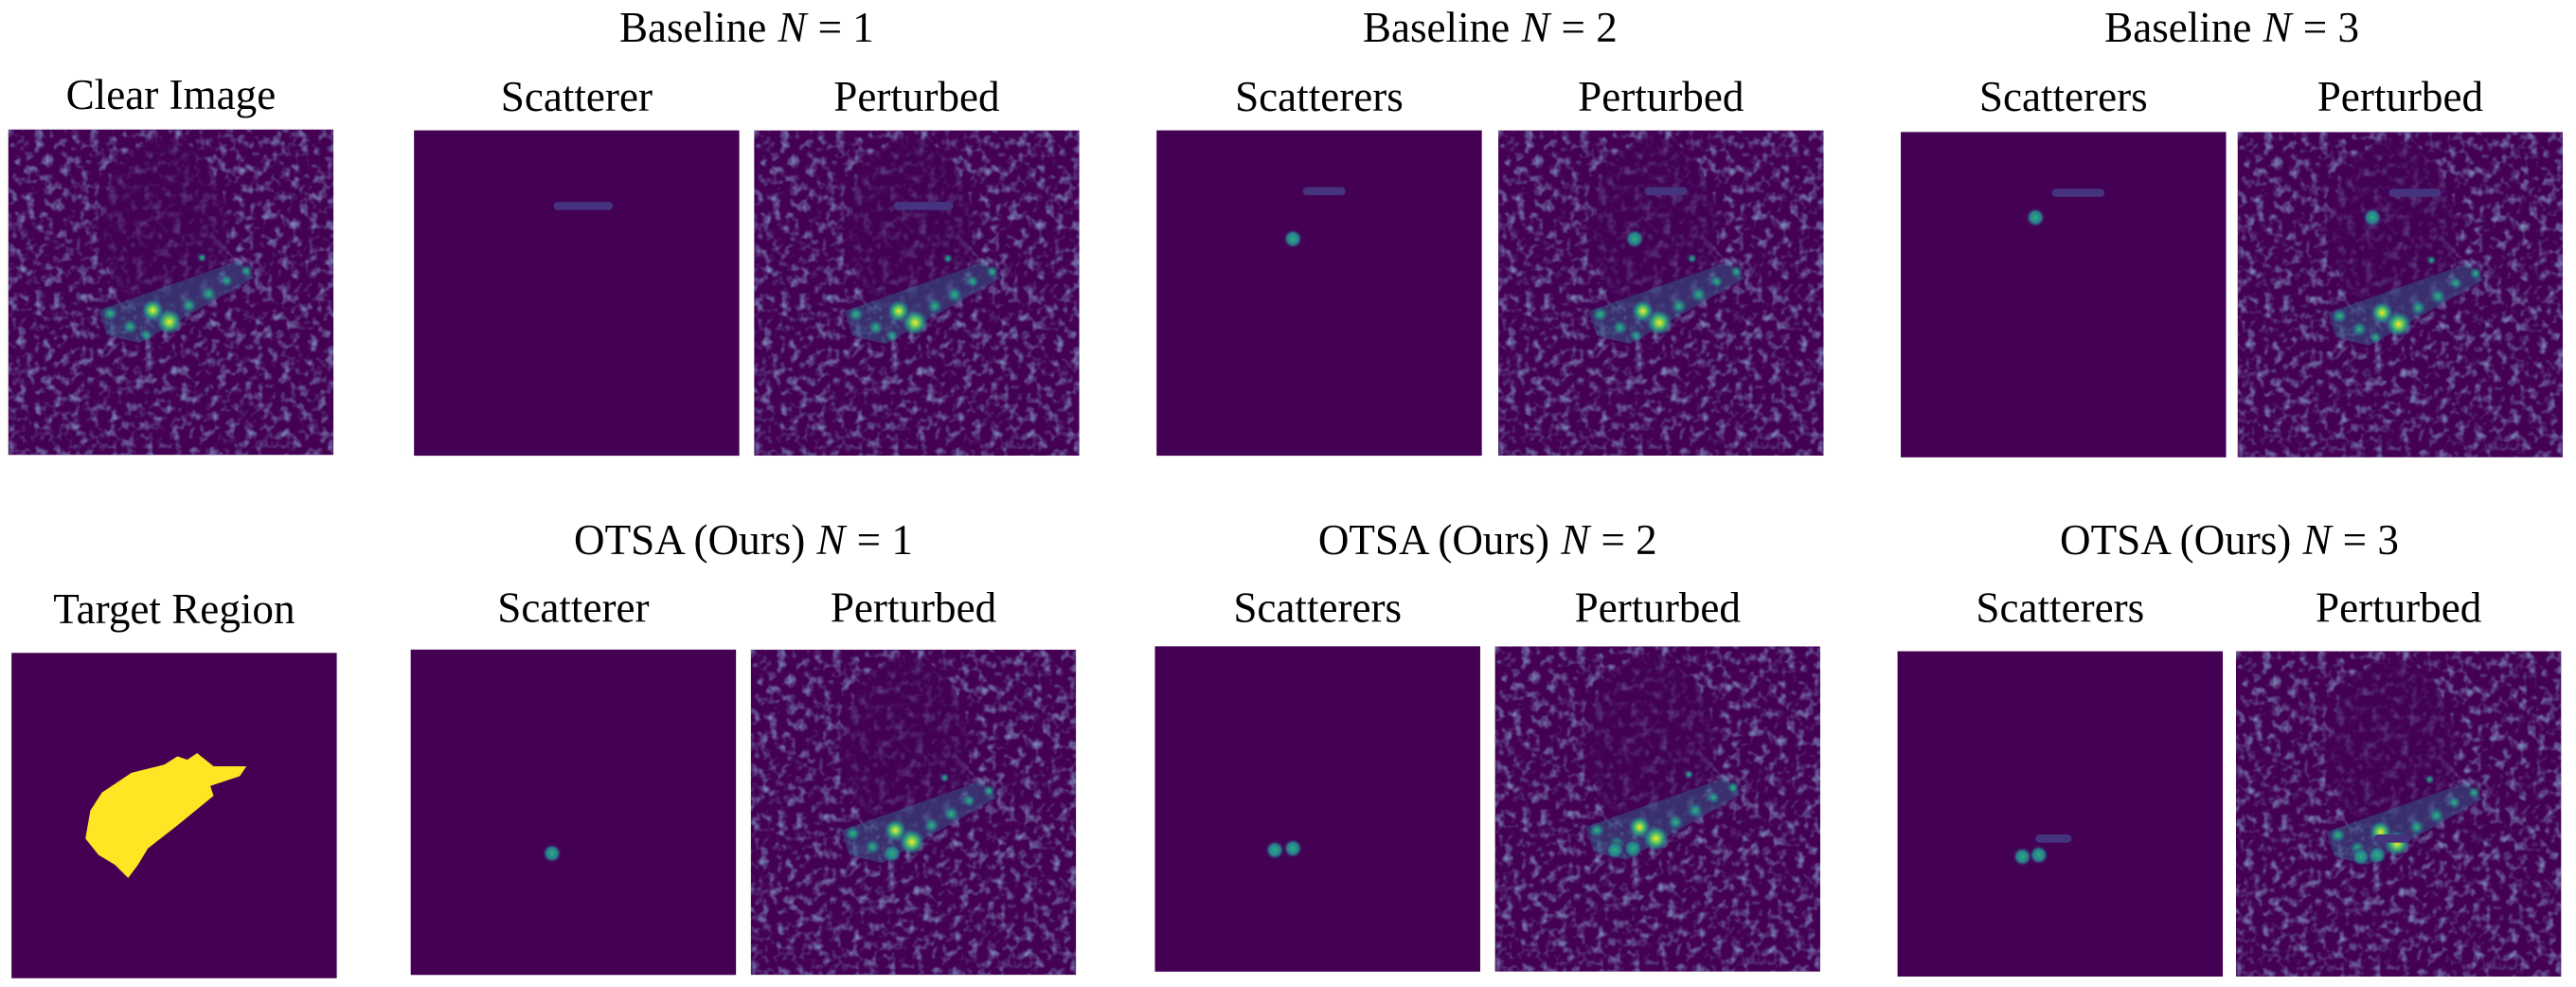  What do you see at coordinates (174, 815) in the screenshot?
I see `target-region-image` at bounding box center [174, 815].